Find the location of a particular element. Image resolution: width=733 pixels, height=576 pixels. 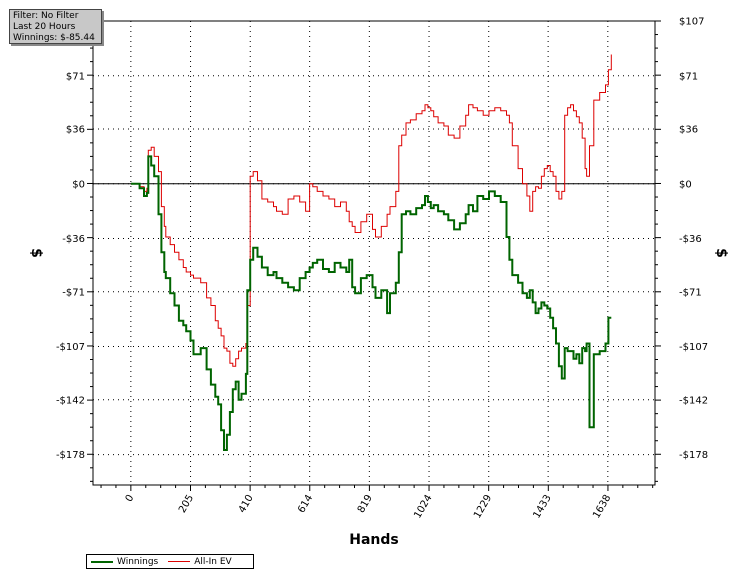

x-tick-label: 410 is located at coordinates (246, 504).